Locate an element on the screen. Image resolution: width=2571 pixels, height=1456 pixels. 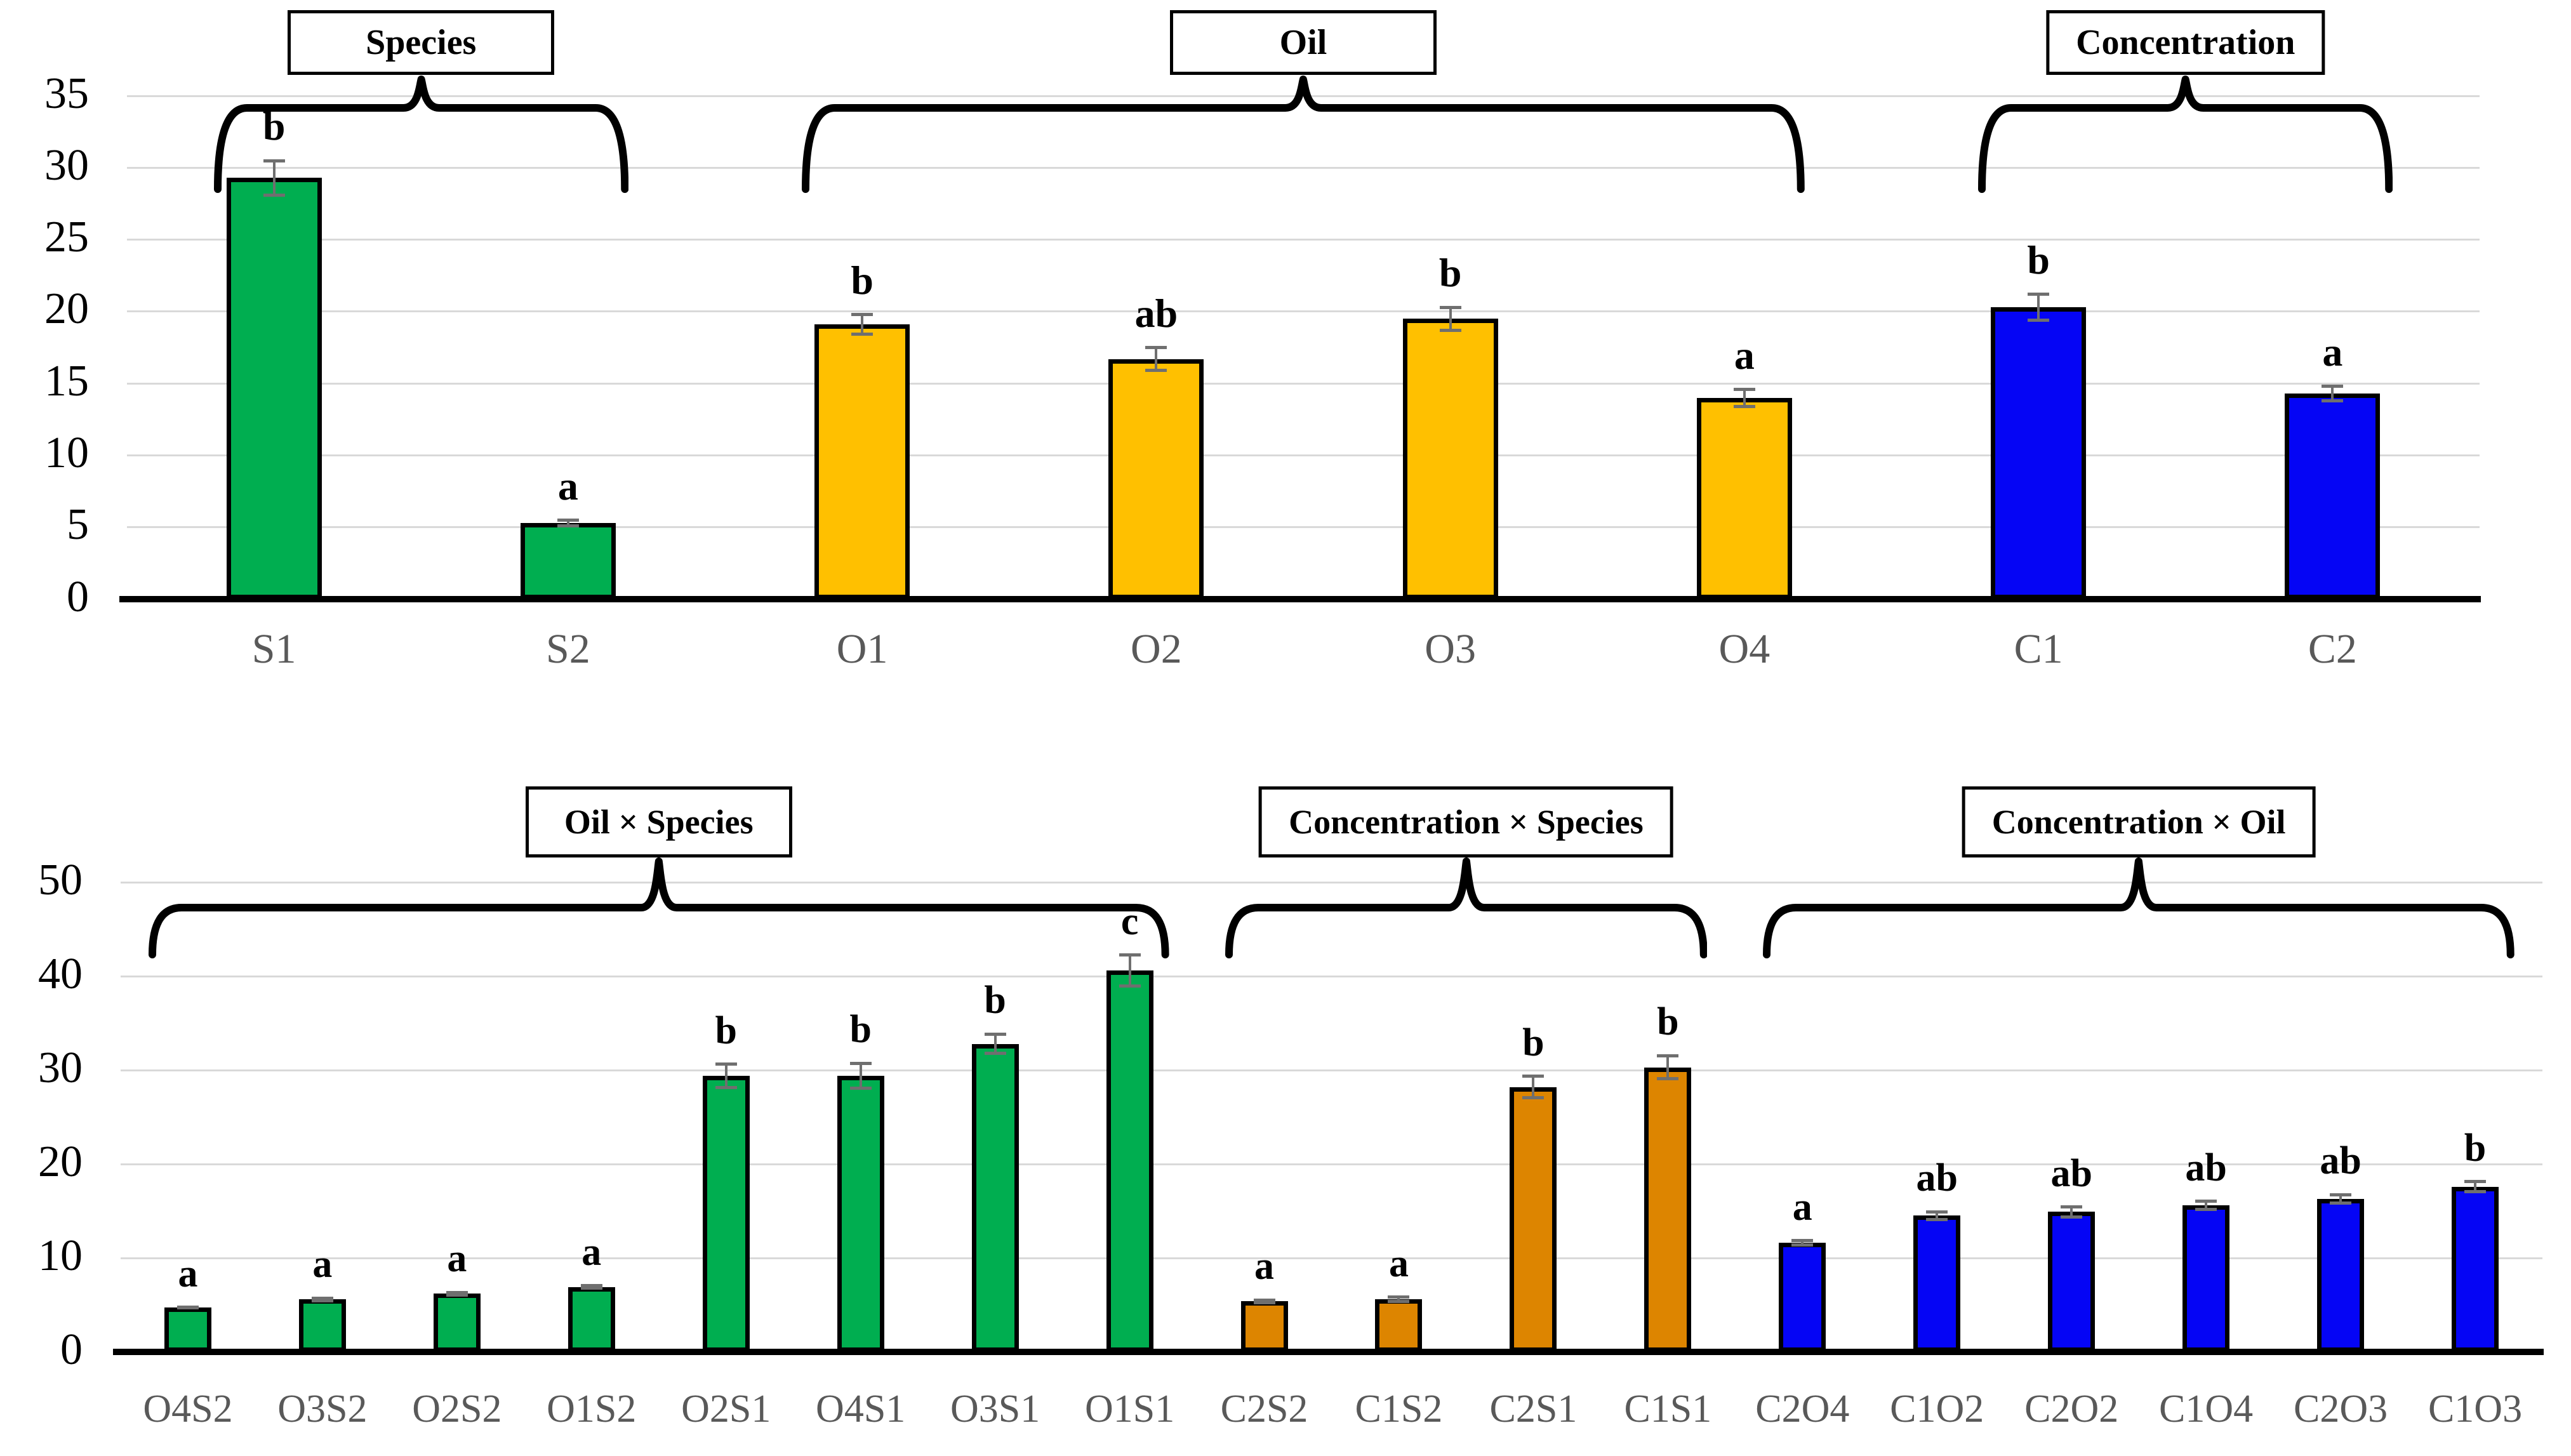
error-bar-C1 is located at coordinates (2039, 307).